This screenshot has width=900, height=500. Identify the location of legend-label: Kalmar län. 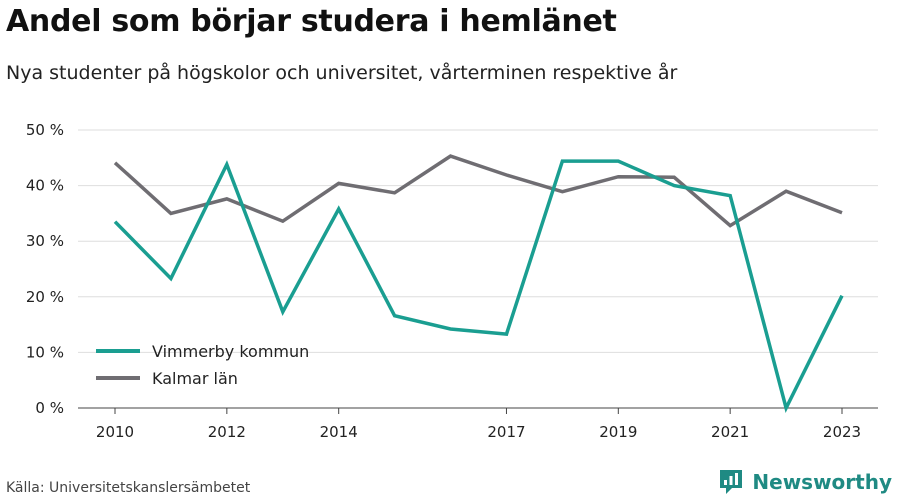
(195, 378).